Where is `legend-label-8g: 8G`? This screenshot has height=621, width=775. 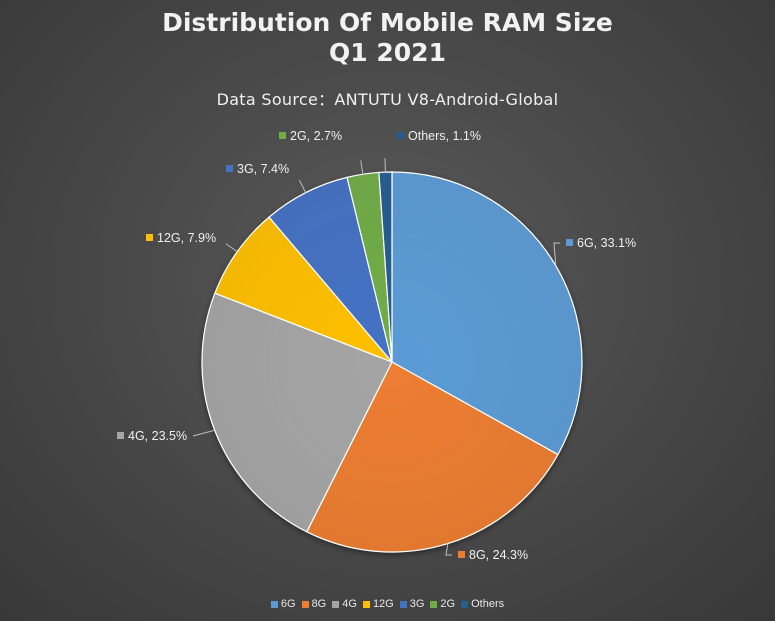 legend-label-8g: 8G is located at coordinates (319, 604).